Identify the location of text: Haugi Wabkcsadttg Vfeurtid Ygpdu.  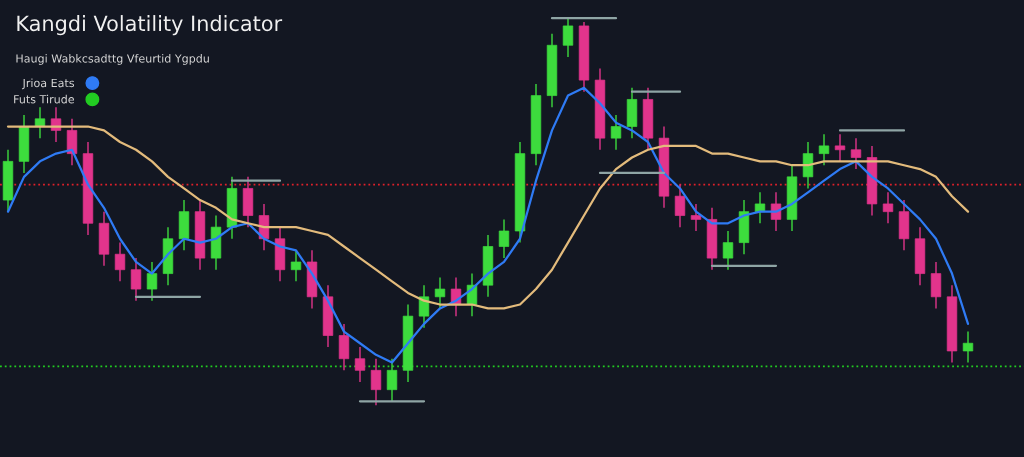
(112, 59).